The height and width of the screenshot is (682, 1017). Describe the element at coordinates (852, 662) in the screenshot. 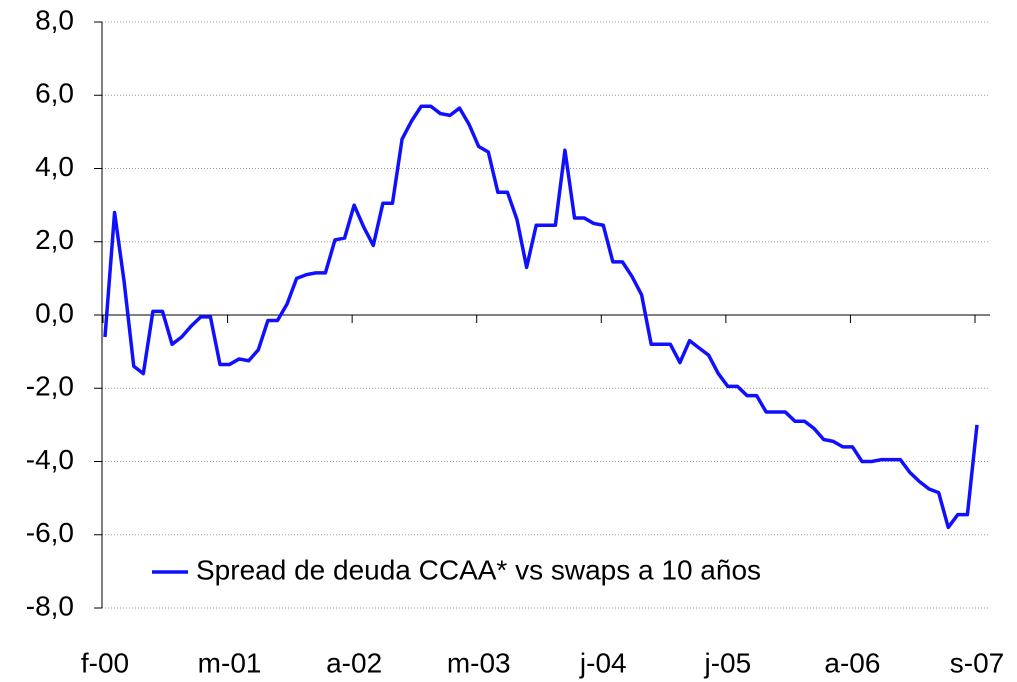

I see `x-tick-label: a-06` at that location.